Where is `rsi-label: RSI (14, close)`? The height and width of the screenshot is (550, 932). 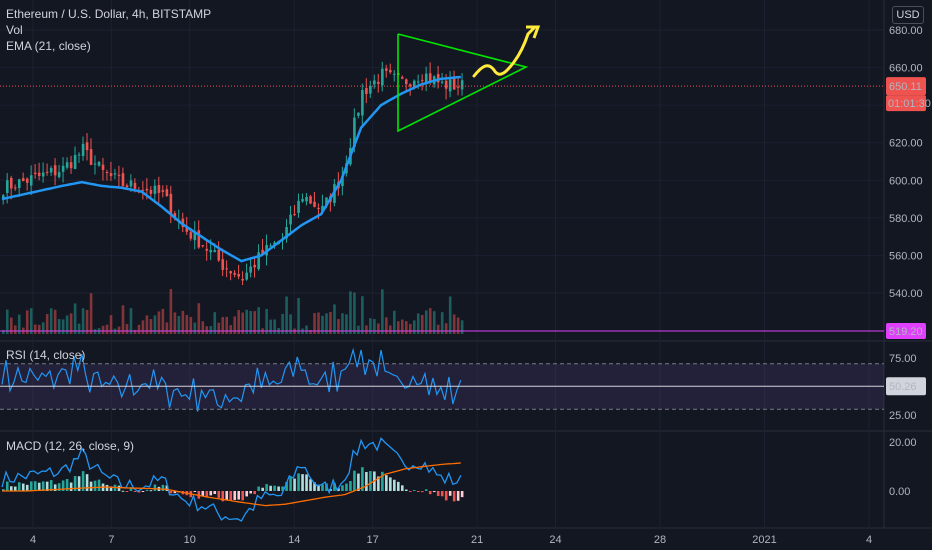 rsi-label: RSI (14, close) is located at coordinates (46, 355).